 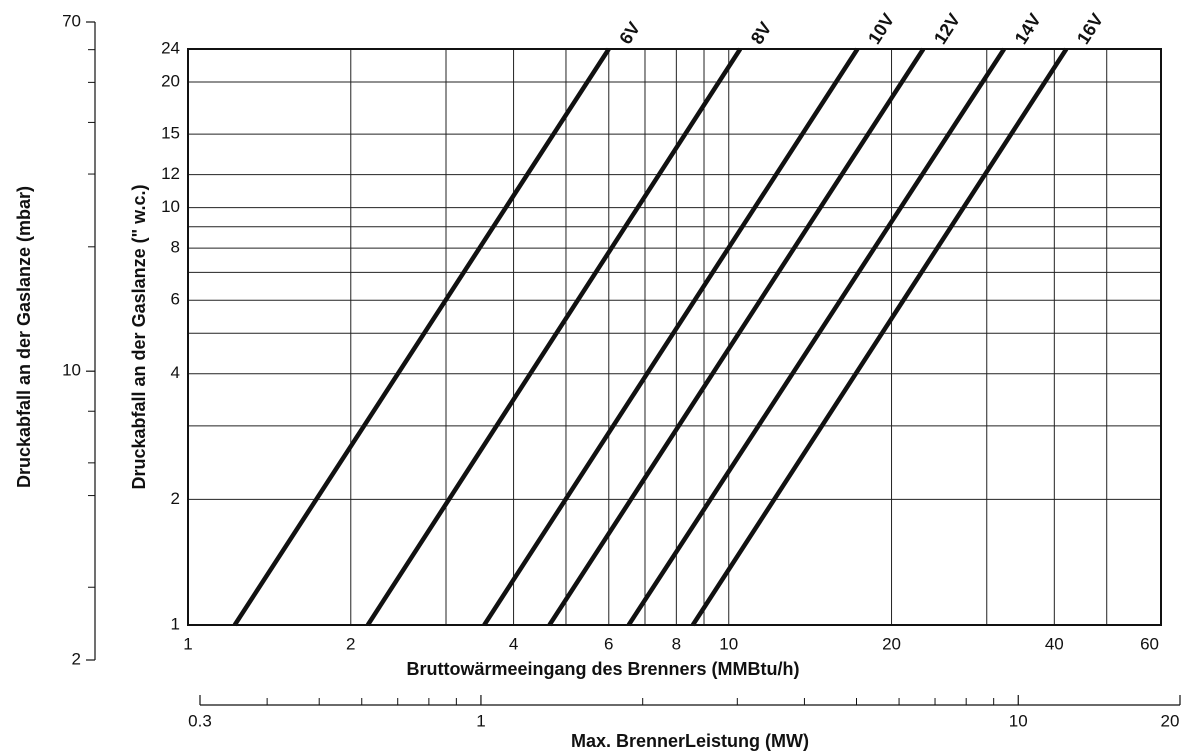 I want to click on x-tick-label: 20, so click(x=891, y=643).